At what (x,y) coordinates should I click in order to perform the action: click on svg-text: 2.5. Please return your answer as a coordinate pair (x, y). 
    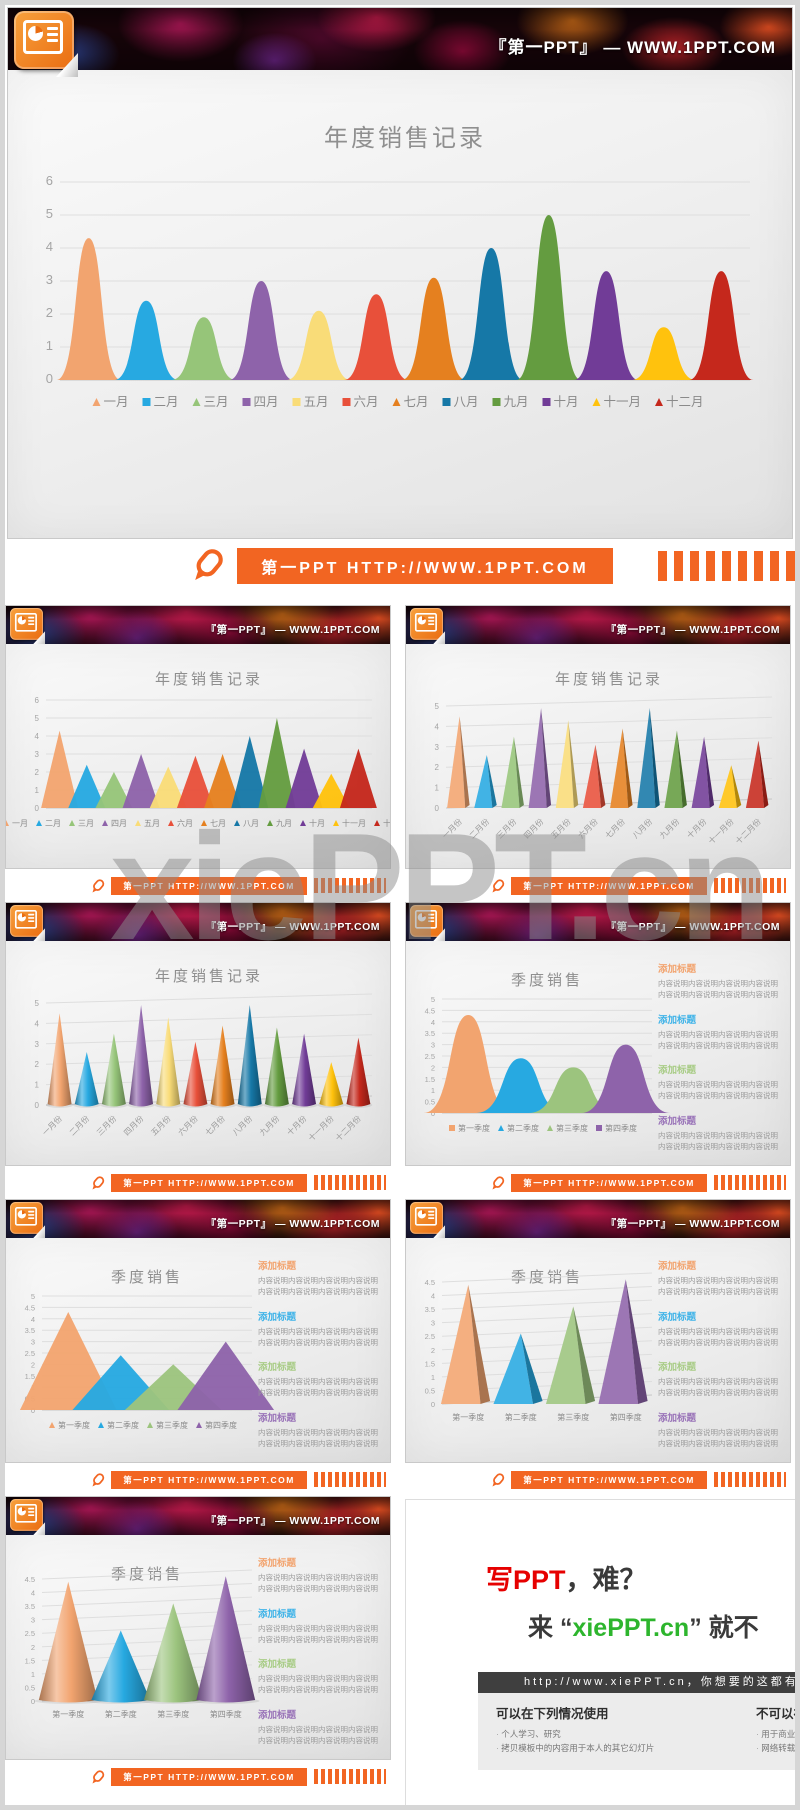
    Looking at the image, I should click on (30, 1633).